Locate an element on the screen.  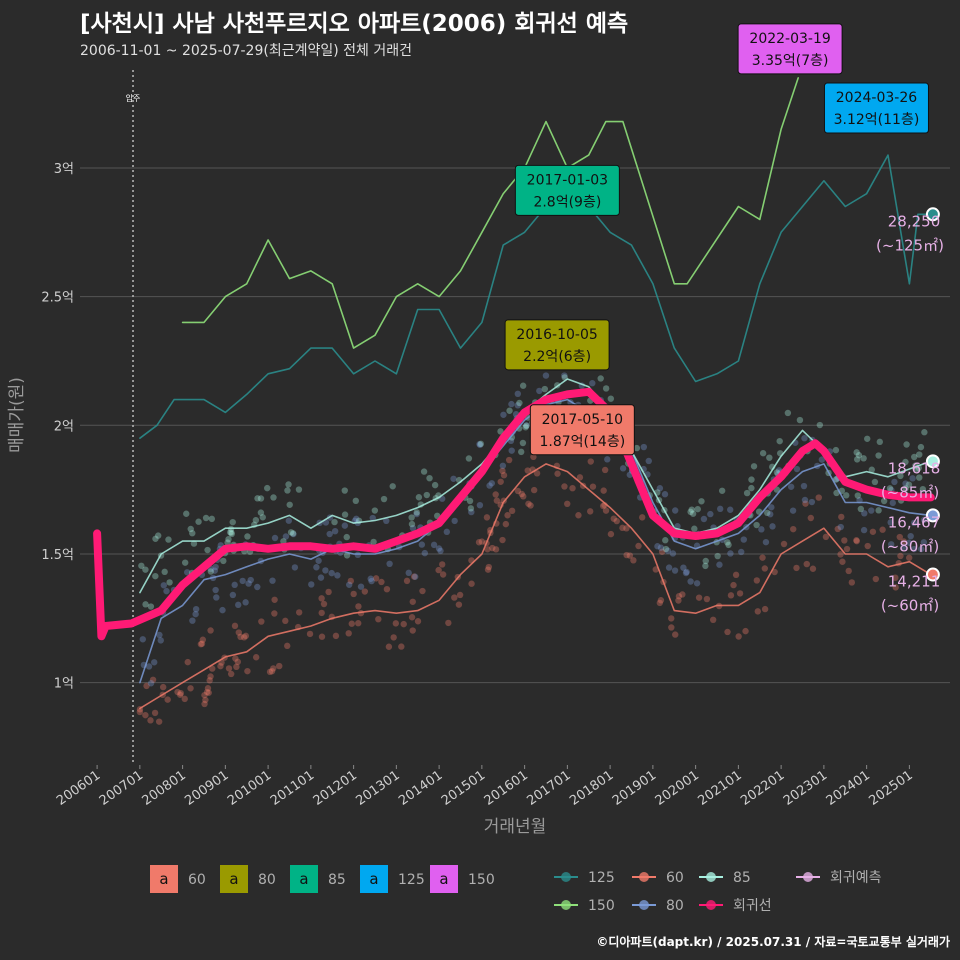
end-label-area: (~85㎡) is located at coordinates (910, 492).